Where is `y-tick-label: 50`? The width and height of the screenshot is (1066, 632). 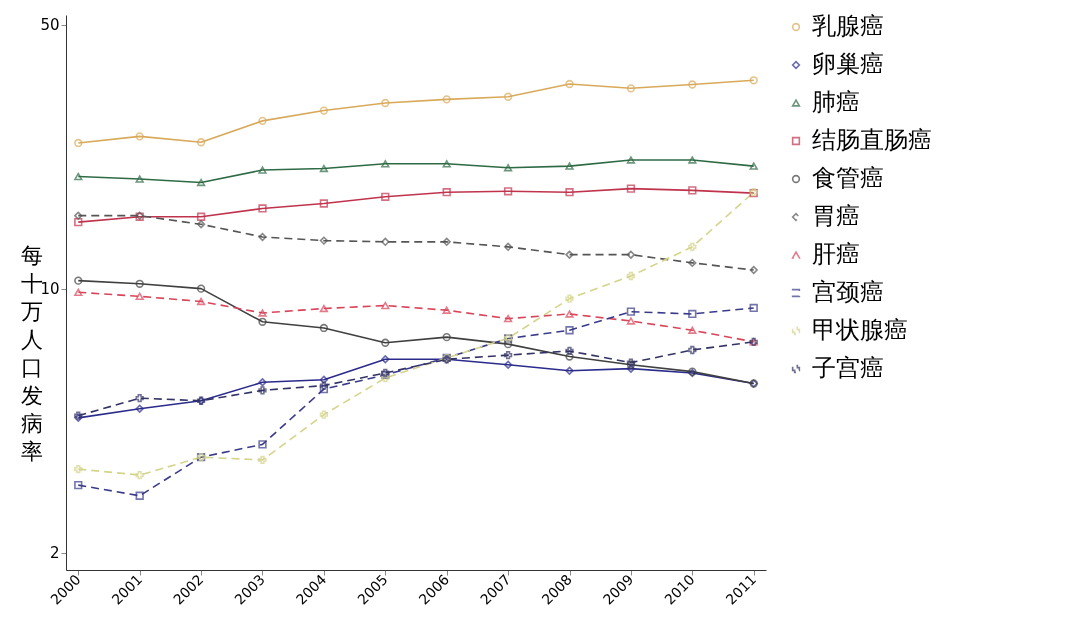 y-tick-label: 50 is located at coordinates (50, 25).